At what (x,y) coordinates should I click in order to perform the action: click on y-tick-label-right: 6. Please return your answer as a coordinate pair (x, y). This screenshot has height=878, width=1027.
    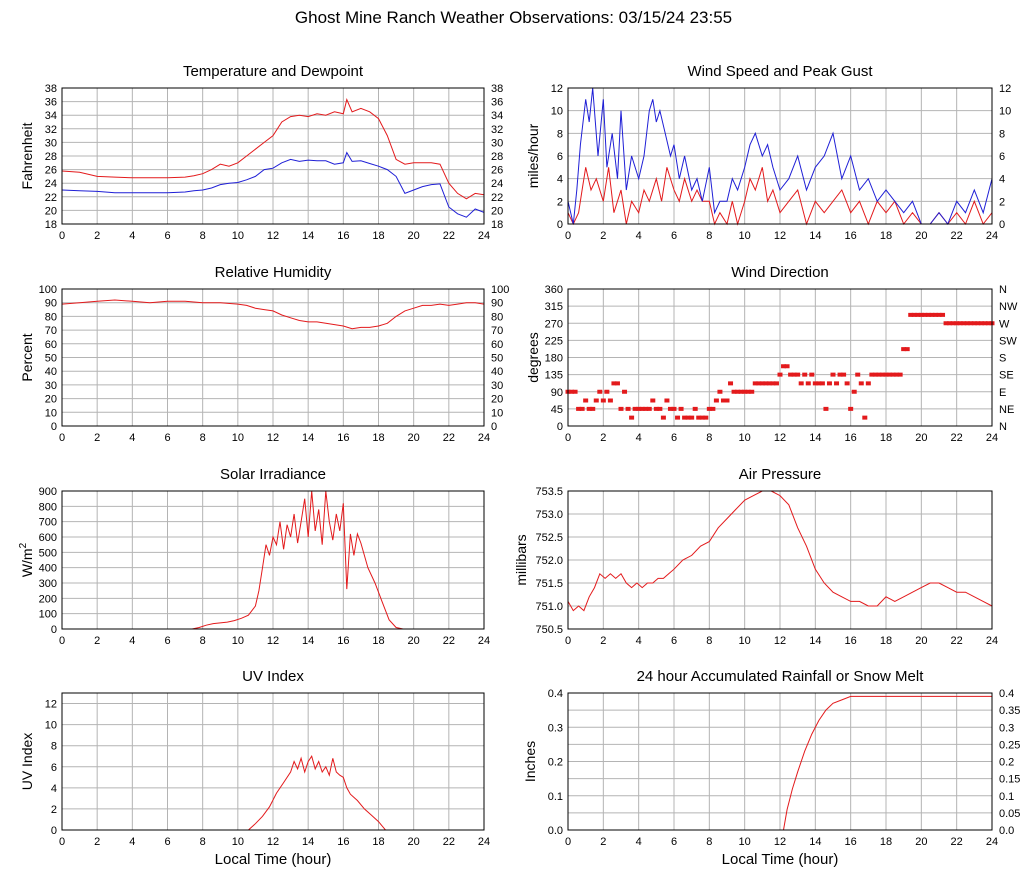
    Looking at the image, I should click on (1002, 157).